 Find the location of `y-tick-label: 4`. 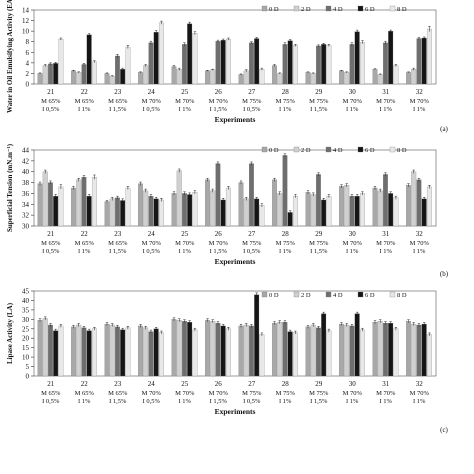

y-tick-label: 4 is located at coordinates (28, 63).